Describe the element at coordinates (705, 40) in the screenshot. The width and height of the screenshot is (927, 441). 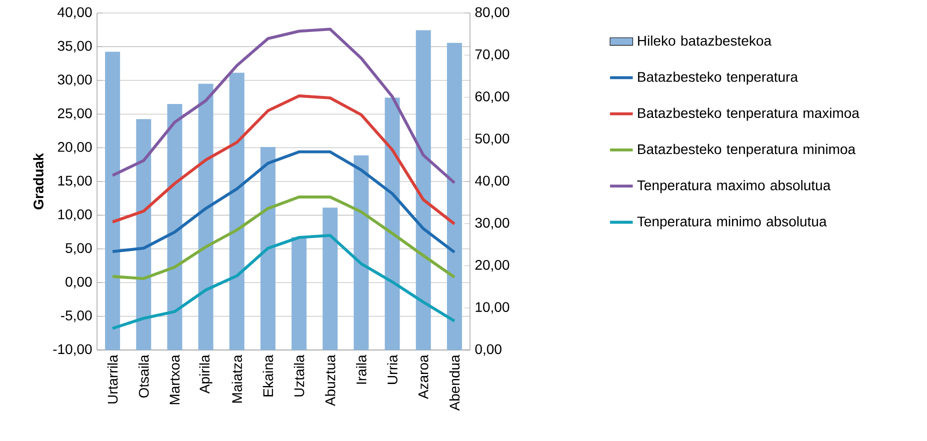
I see `legend-label: Hileko batazbestekoa` at that location.